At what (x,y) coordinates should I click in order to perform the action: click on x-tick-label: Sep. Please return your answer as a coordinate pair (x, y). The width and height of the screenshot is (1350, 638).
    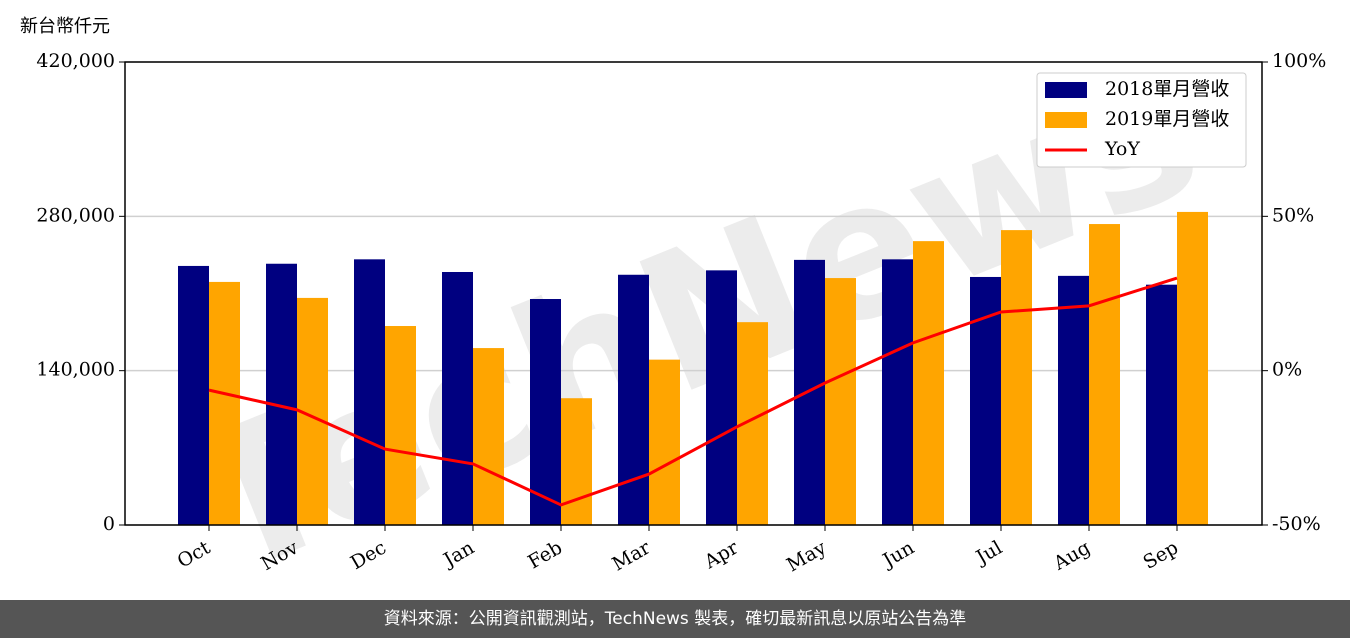
    Looking at the image, I should click on (1160, 555).